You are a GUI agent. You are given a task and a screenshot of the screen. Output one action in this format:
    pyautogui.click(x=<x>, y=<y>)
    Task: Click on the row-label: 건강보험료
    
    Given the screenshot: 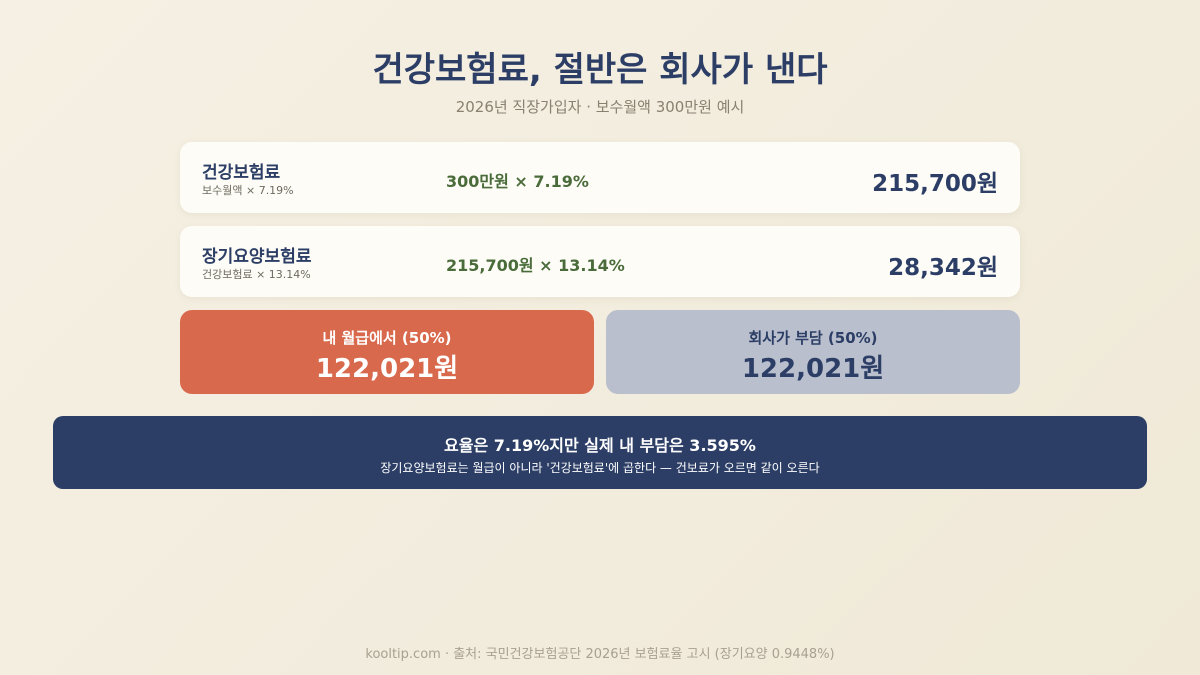 What is the action you would take?
    pyautogui.click(x=241, y=173)
    